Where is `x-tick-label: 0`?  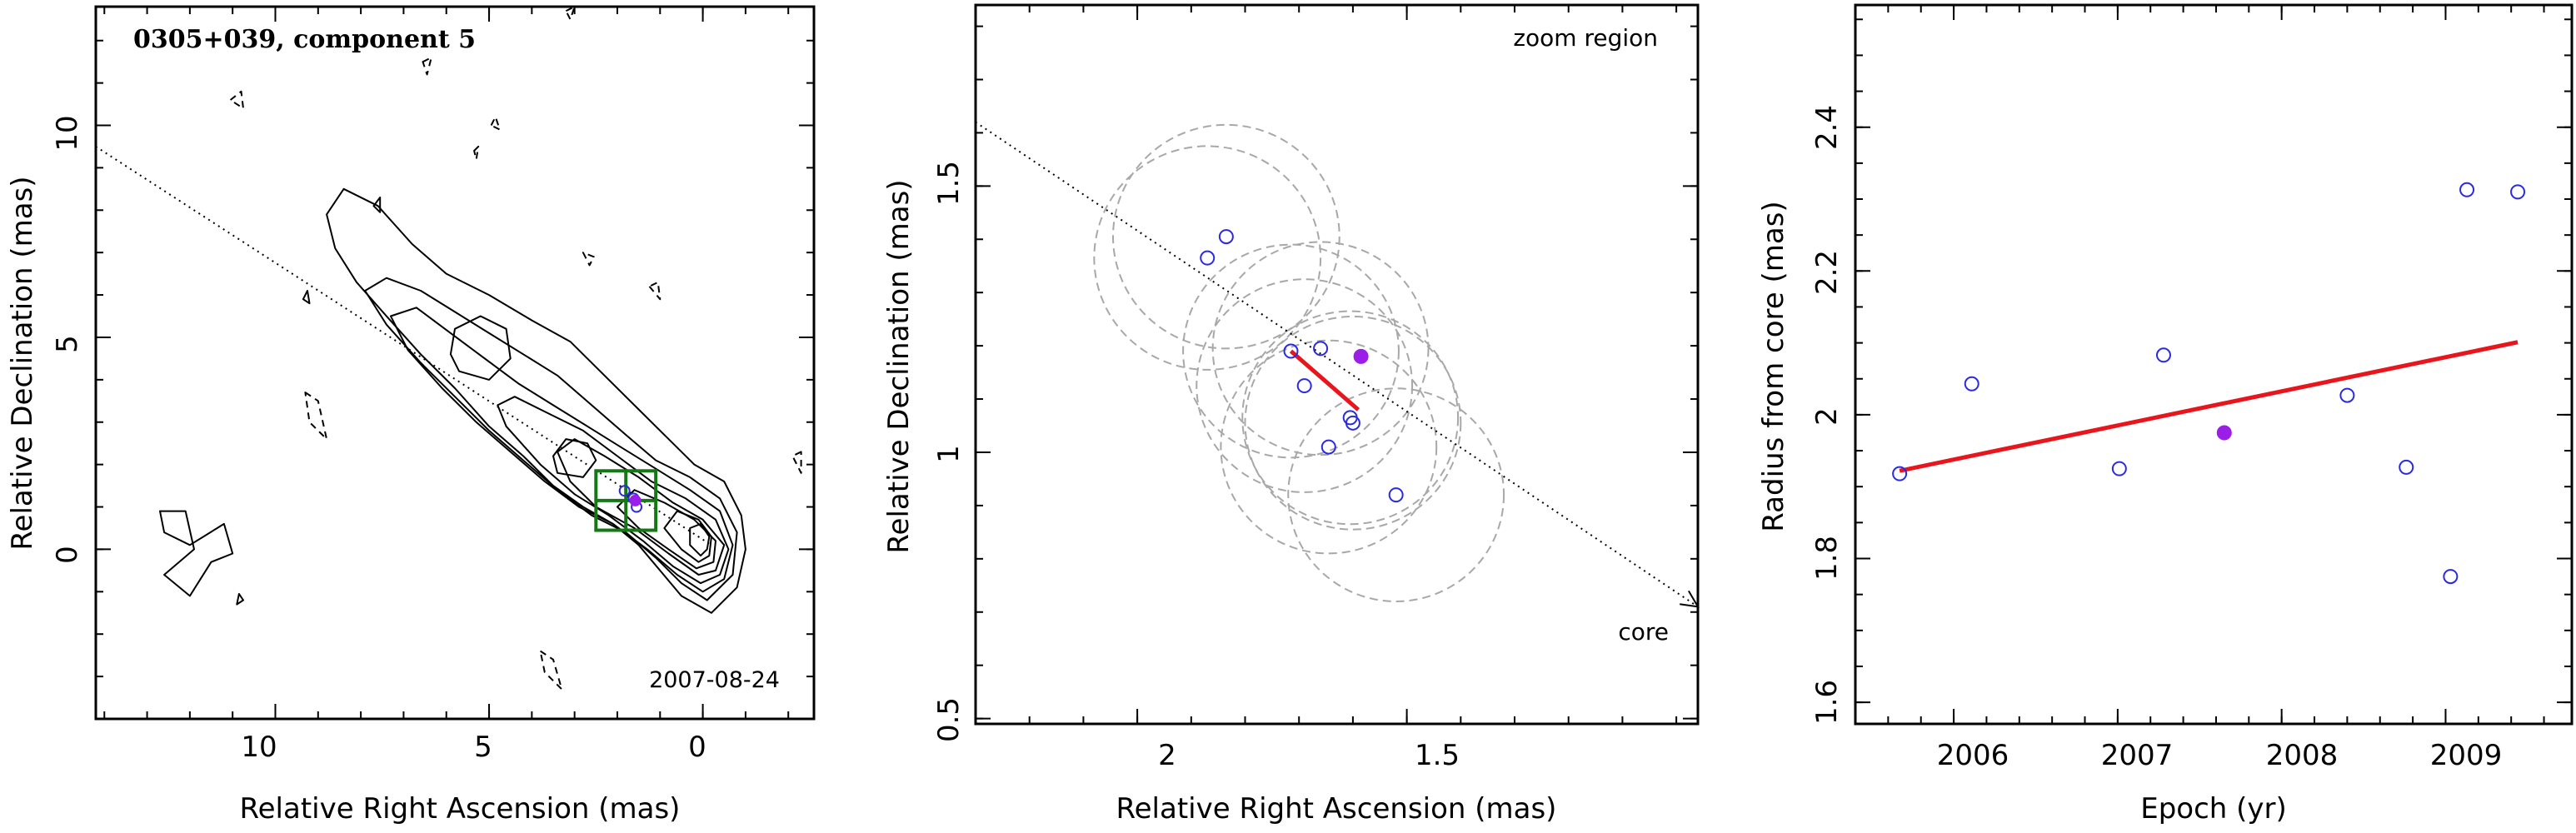 x-tick-label: 0 is located at coordinates (697, 747).